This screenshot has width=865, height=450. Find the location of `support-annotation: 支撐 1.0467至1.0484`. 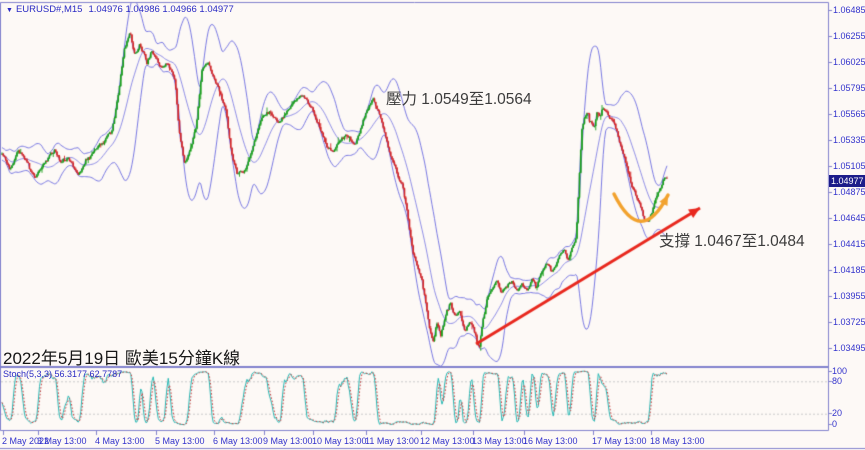

support-annotation: 支撐 1.0467至1.0484 is located at coordinates (732, 241).